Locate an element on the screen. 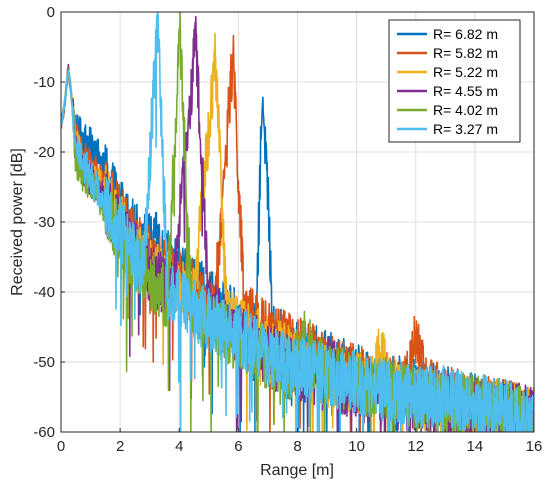 Image resolution: width=550 pixels, height=491 pixels. y-tick-label: -40 is located at coordinates (44, 292).